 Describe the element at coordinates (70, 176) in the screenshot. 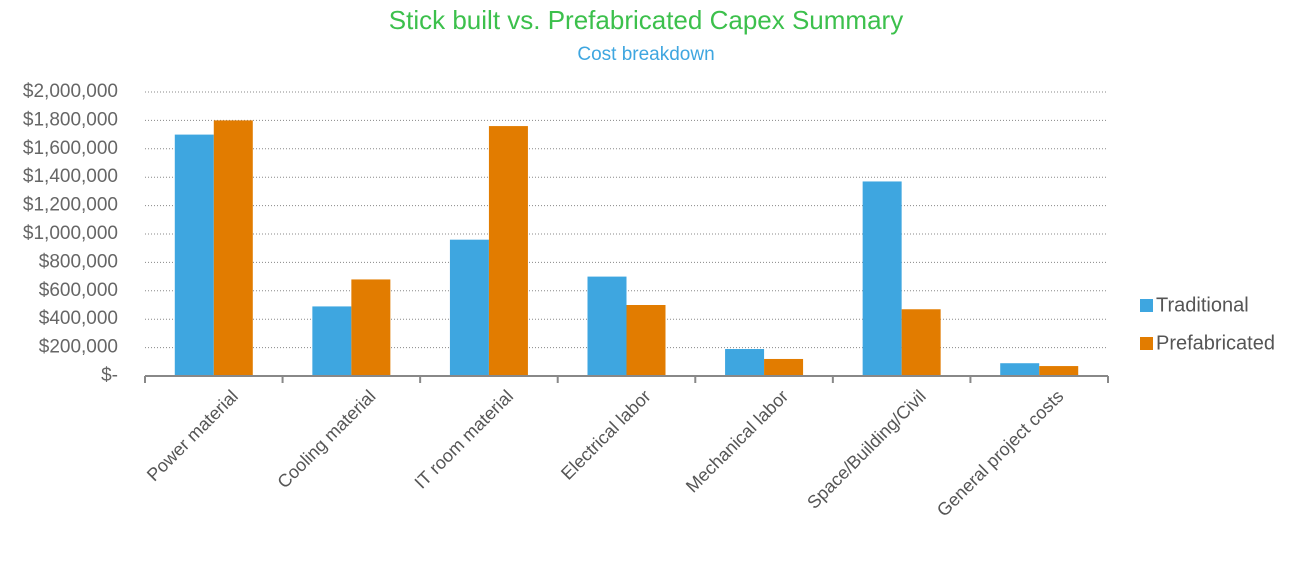

I see `y-tick-label: $1,400,000` at that location.